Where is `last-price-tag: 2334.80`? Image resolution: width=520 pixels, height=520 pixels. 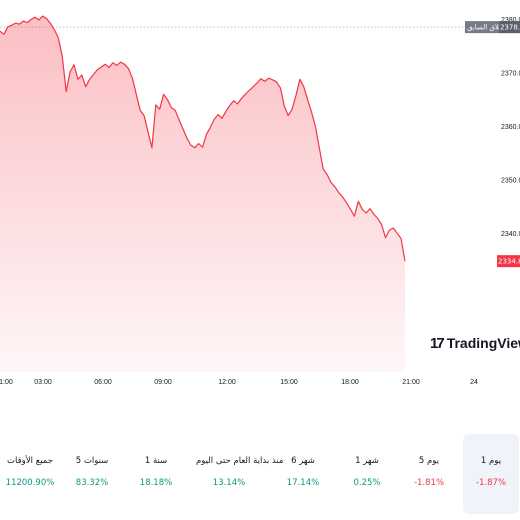
last-price-tag: 2334.80 is located at coordinates (508, 261).